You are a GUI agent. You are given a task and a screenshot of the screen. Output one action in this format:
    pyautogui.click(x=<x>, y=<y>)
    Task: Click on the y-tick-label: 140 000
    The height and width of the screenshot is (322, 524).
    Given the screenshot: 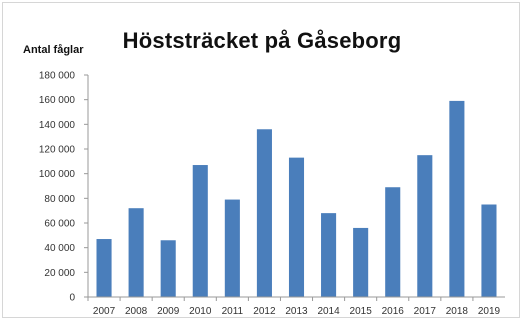 What is the action you would take?
    pyautogui.click(x=57, y=125)
    